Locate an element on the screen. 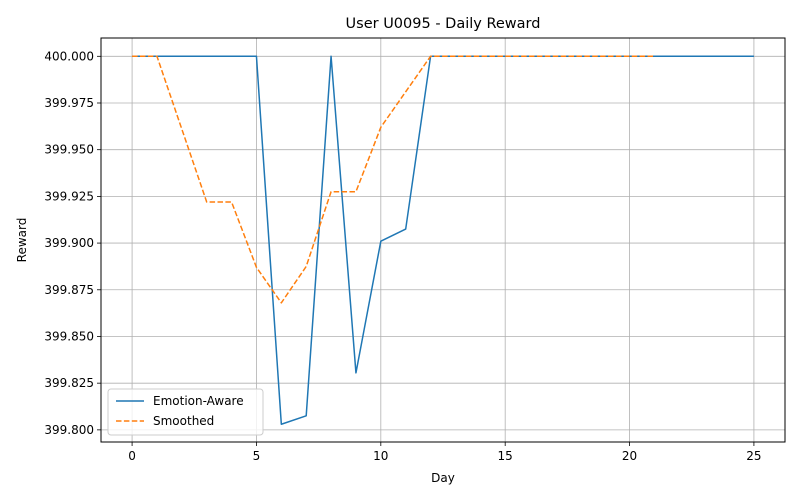 Image resolution: width=800 pixels, height=500 pixels. y-tick-label: 399.825 is located at coordinates (69, 383).